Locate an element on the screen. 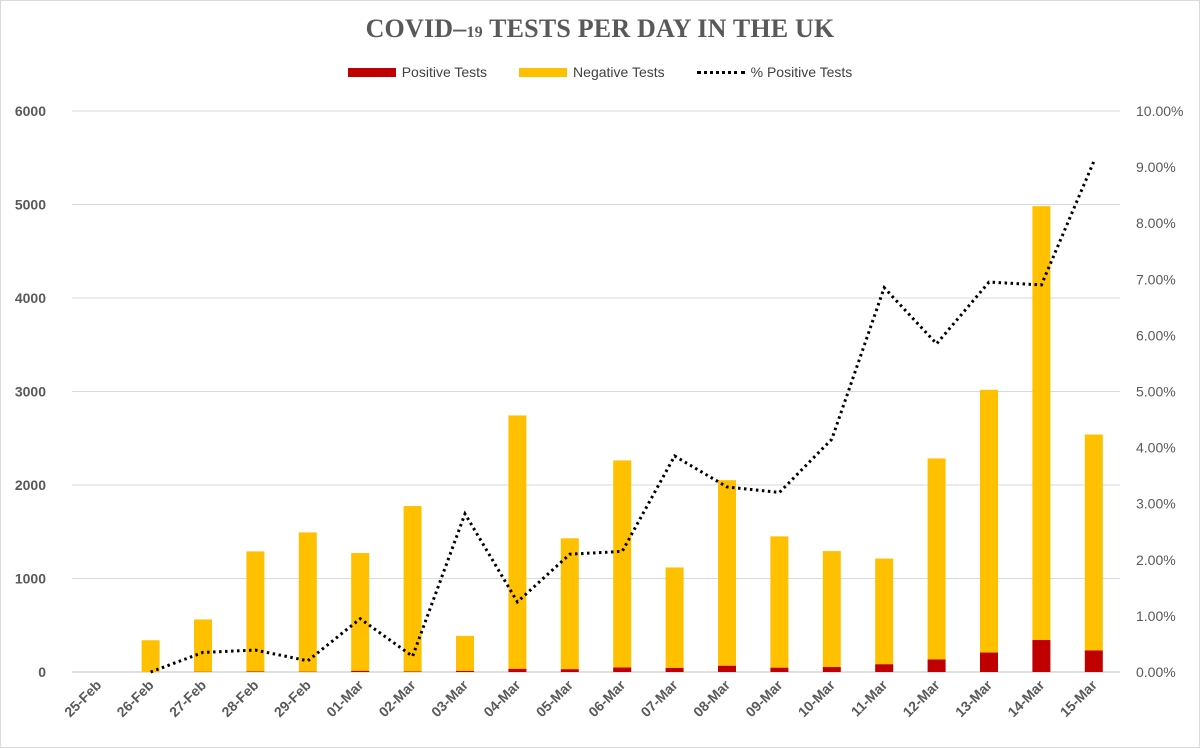  x-tick-label: 28-Feb is located at coordinates (239, 698).